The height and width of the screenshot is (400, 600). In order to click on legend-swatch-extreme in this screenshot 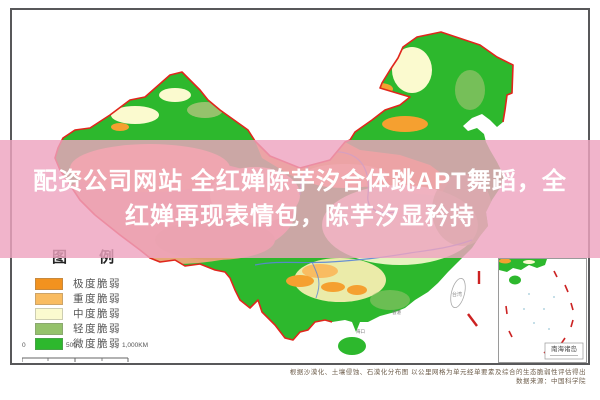, I will do `click(49, 283)`.